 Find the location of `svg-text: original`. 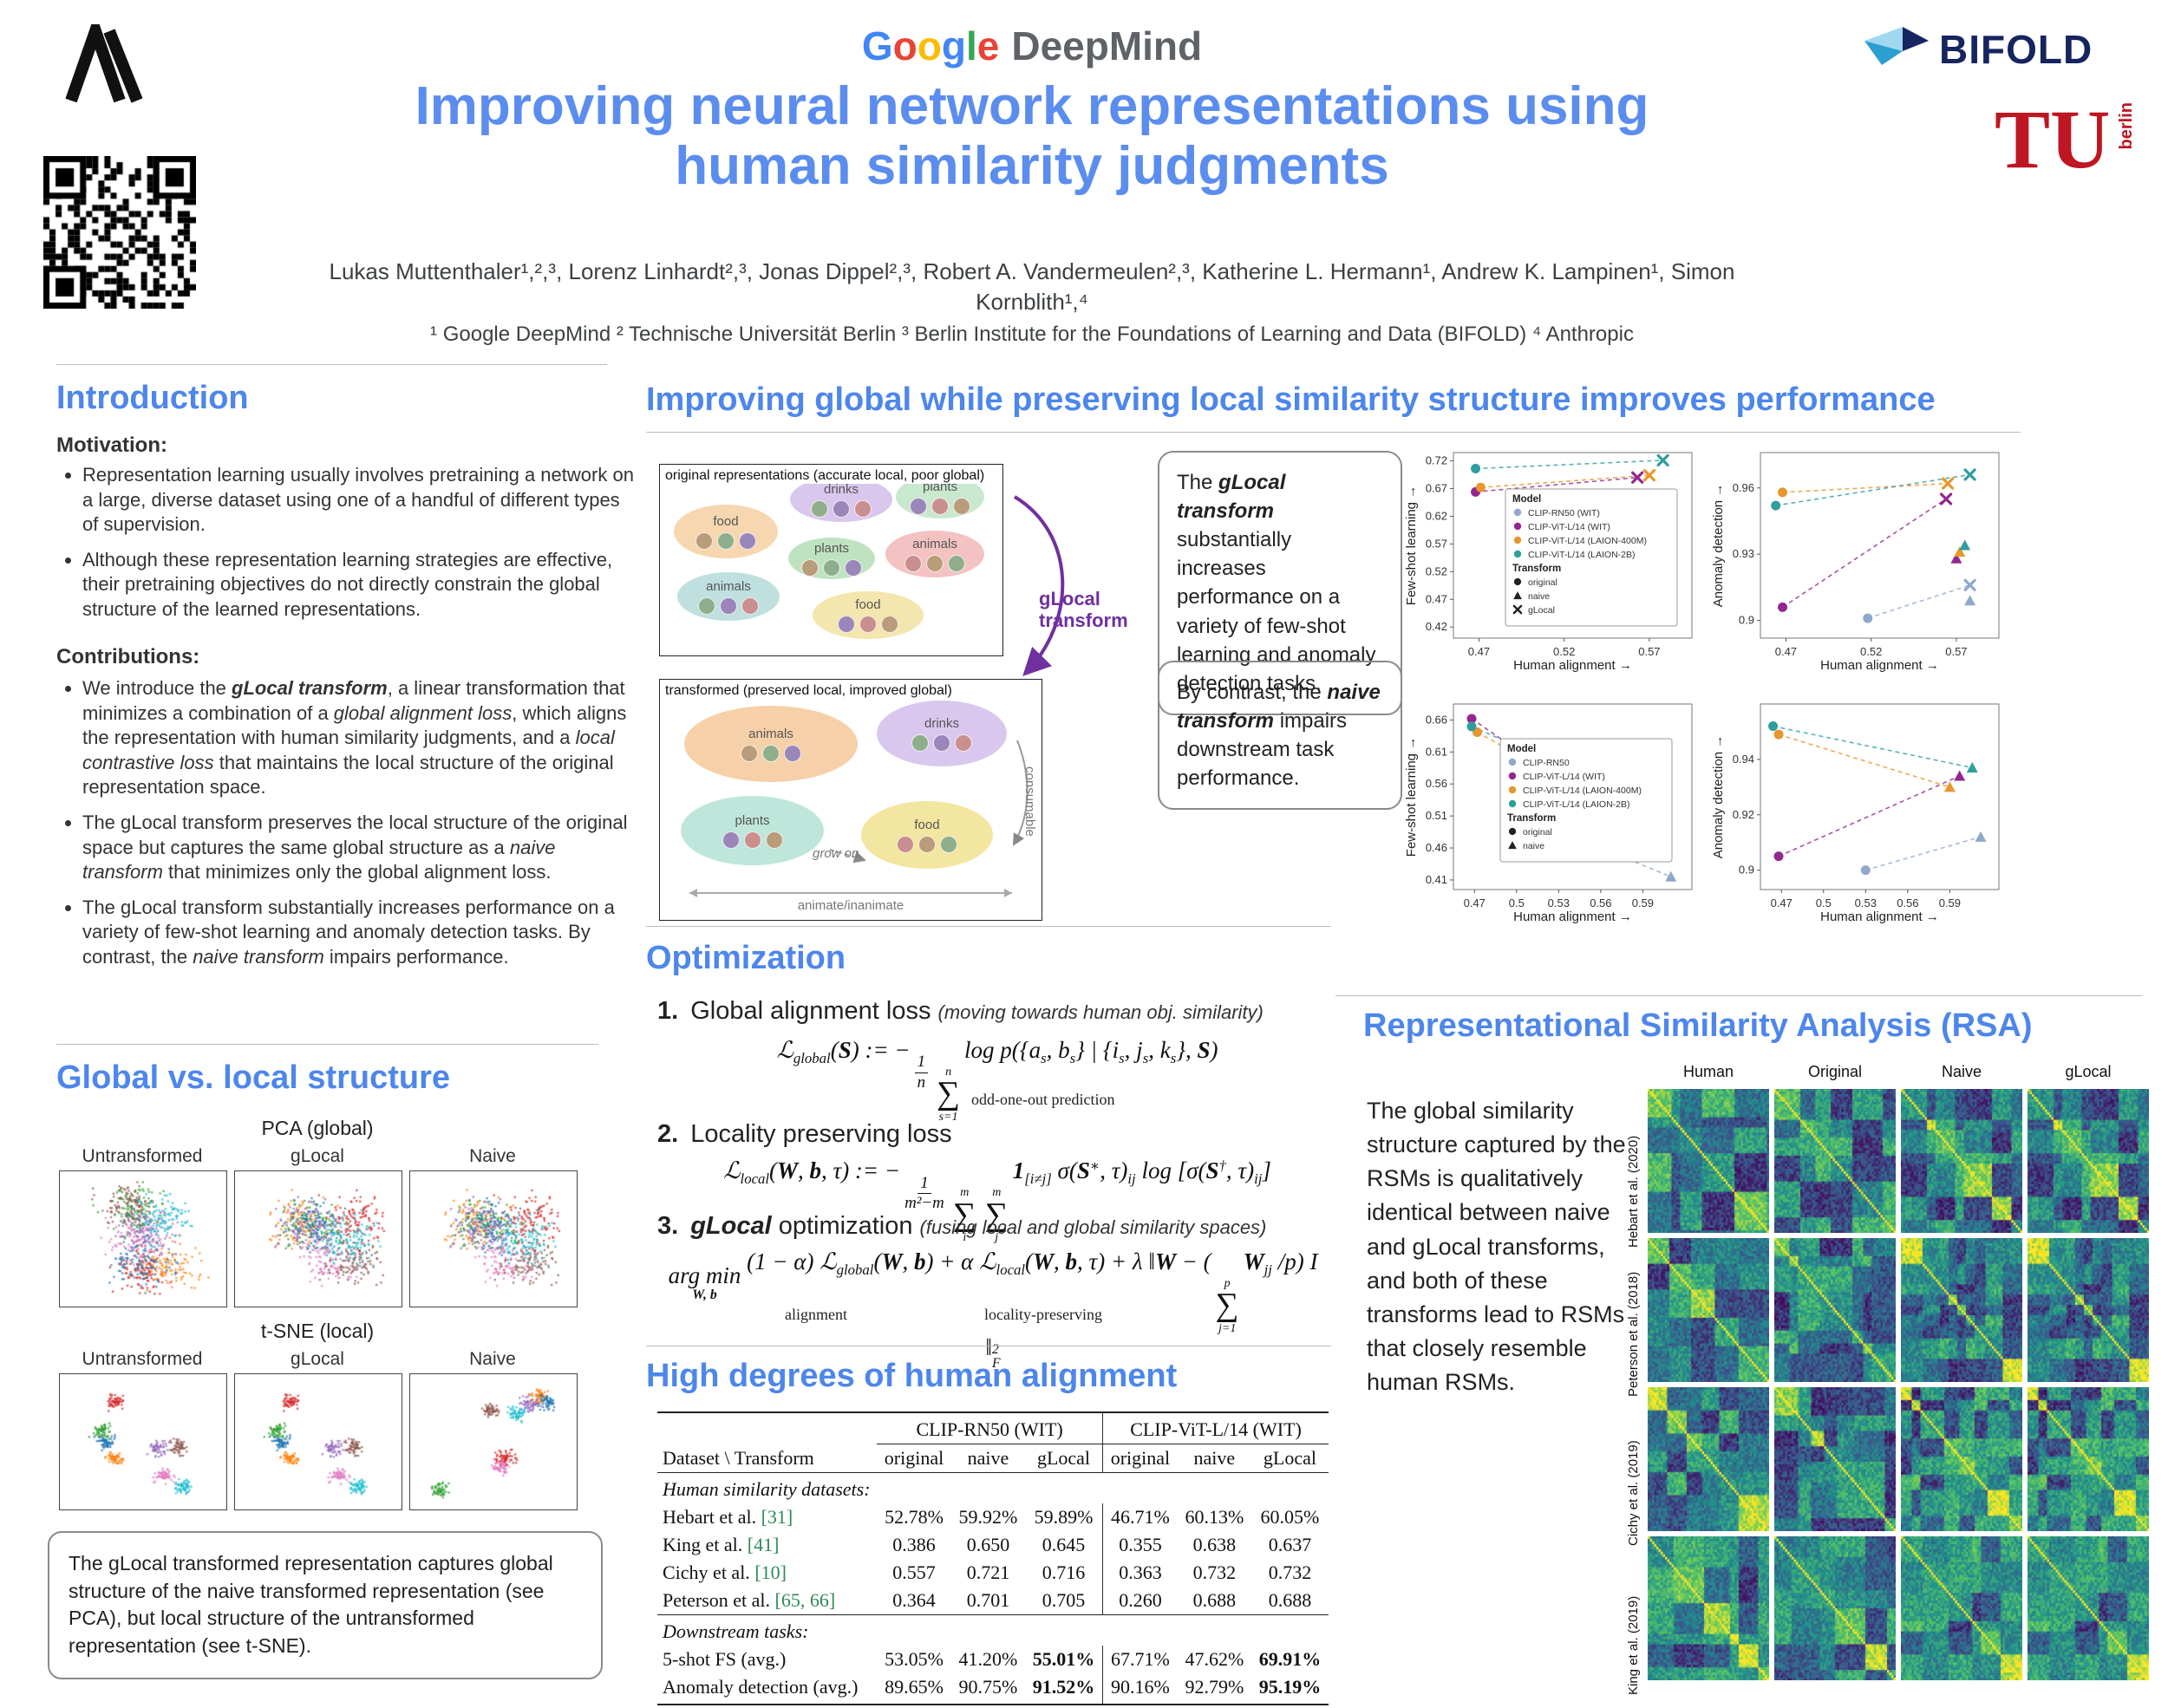

svg-text: original is located at coordinates (1537, 833).